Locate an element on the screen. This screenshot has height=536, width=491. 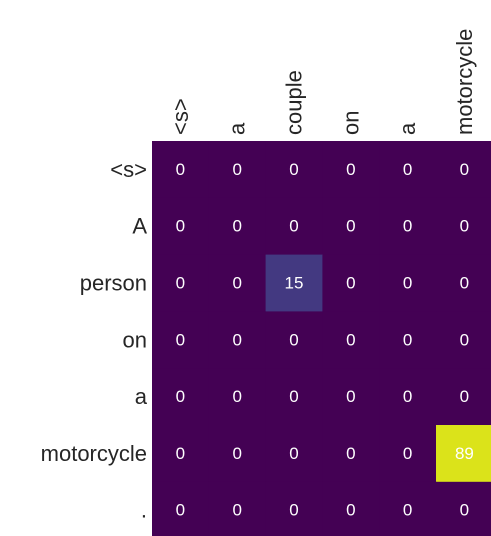
cell-value-label-r0-c4: 0 is located at coordinates (407, 169).